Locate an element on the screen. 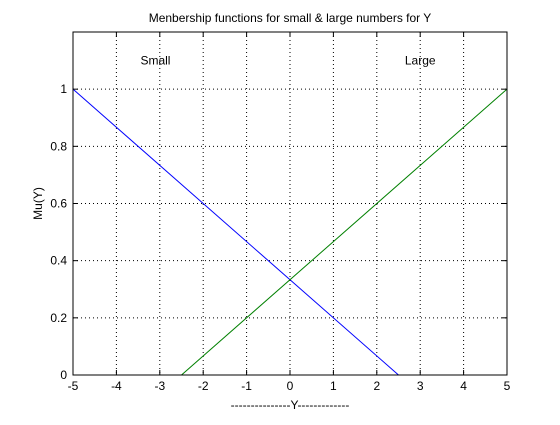 The image size is (560, 425). x-tick-label: -2 is located at coordinates (203, 386).